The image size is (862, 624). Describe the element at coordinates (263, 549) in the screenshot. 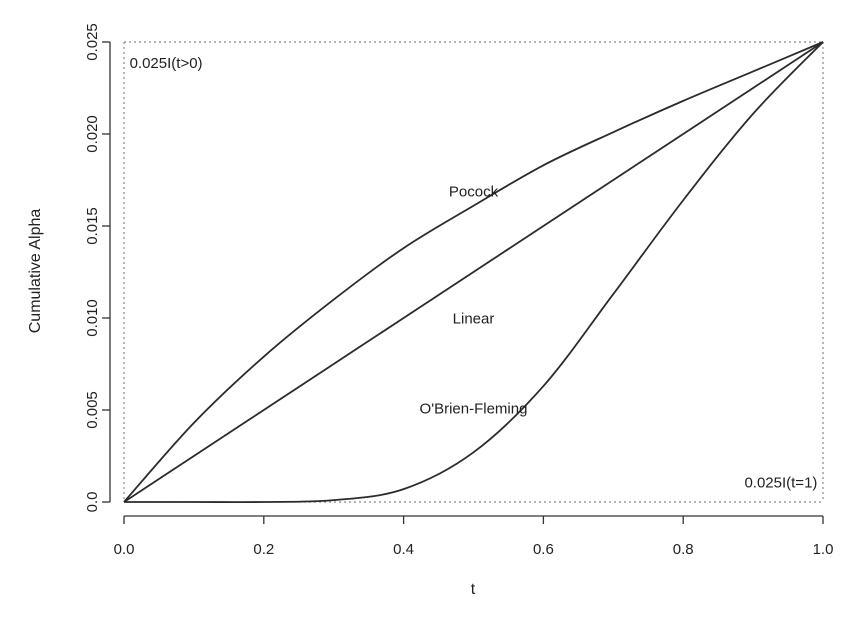

I see `x-tick-label: 0.2` at that location.